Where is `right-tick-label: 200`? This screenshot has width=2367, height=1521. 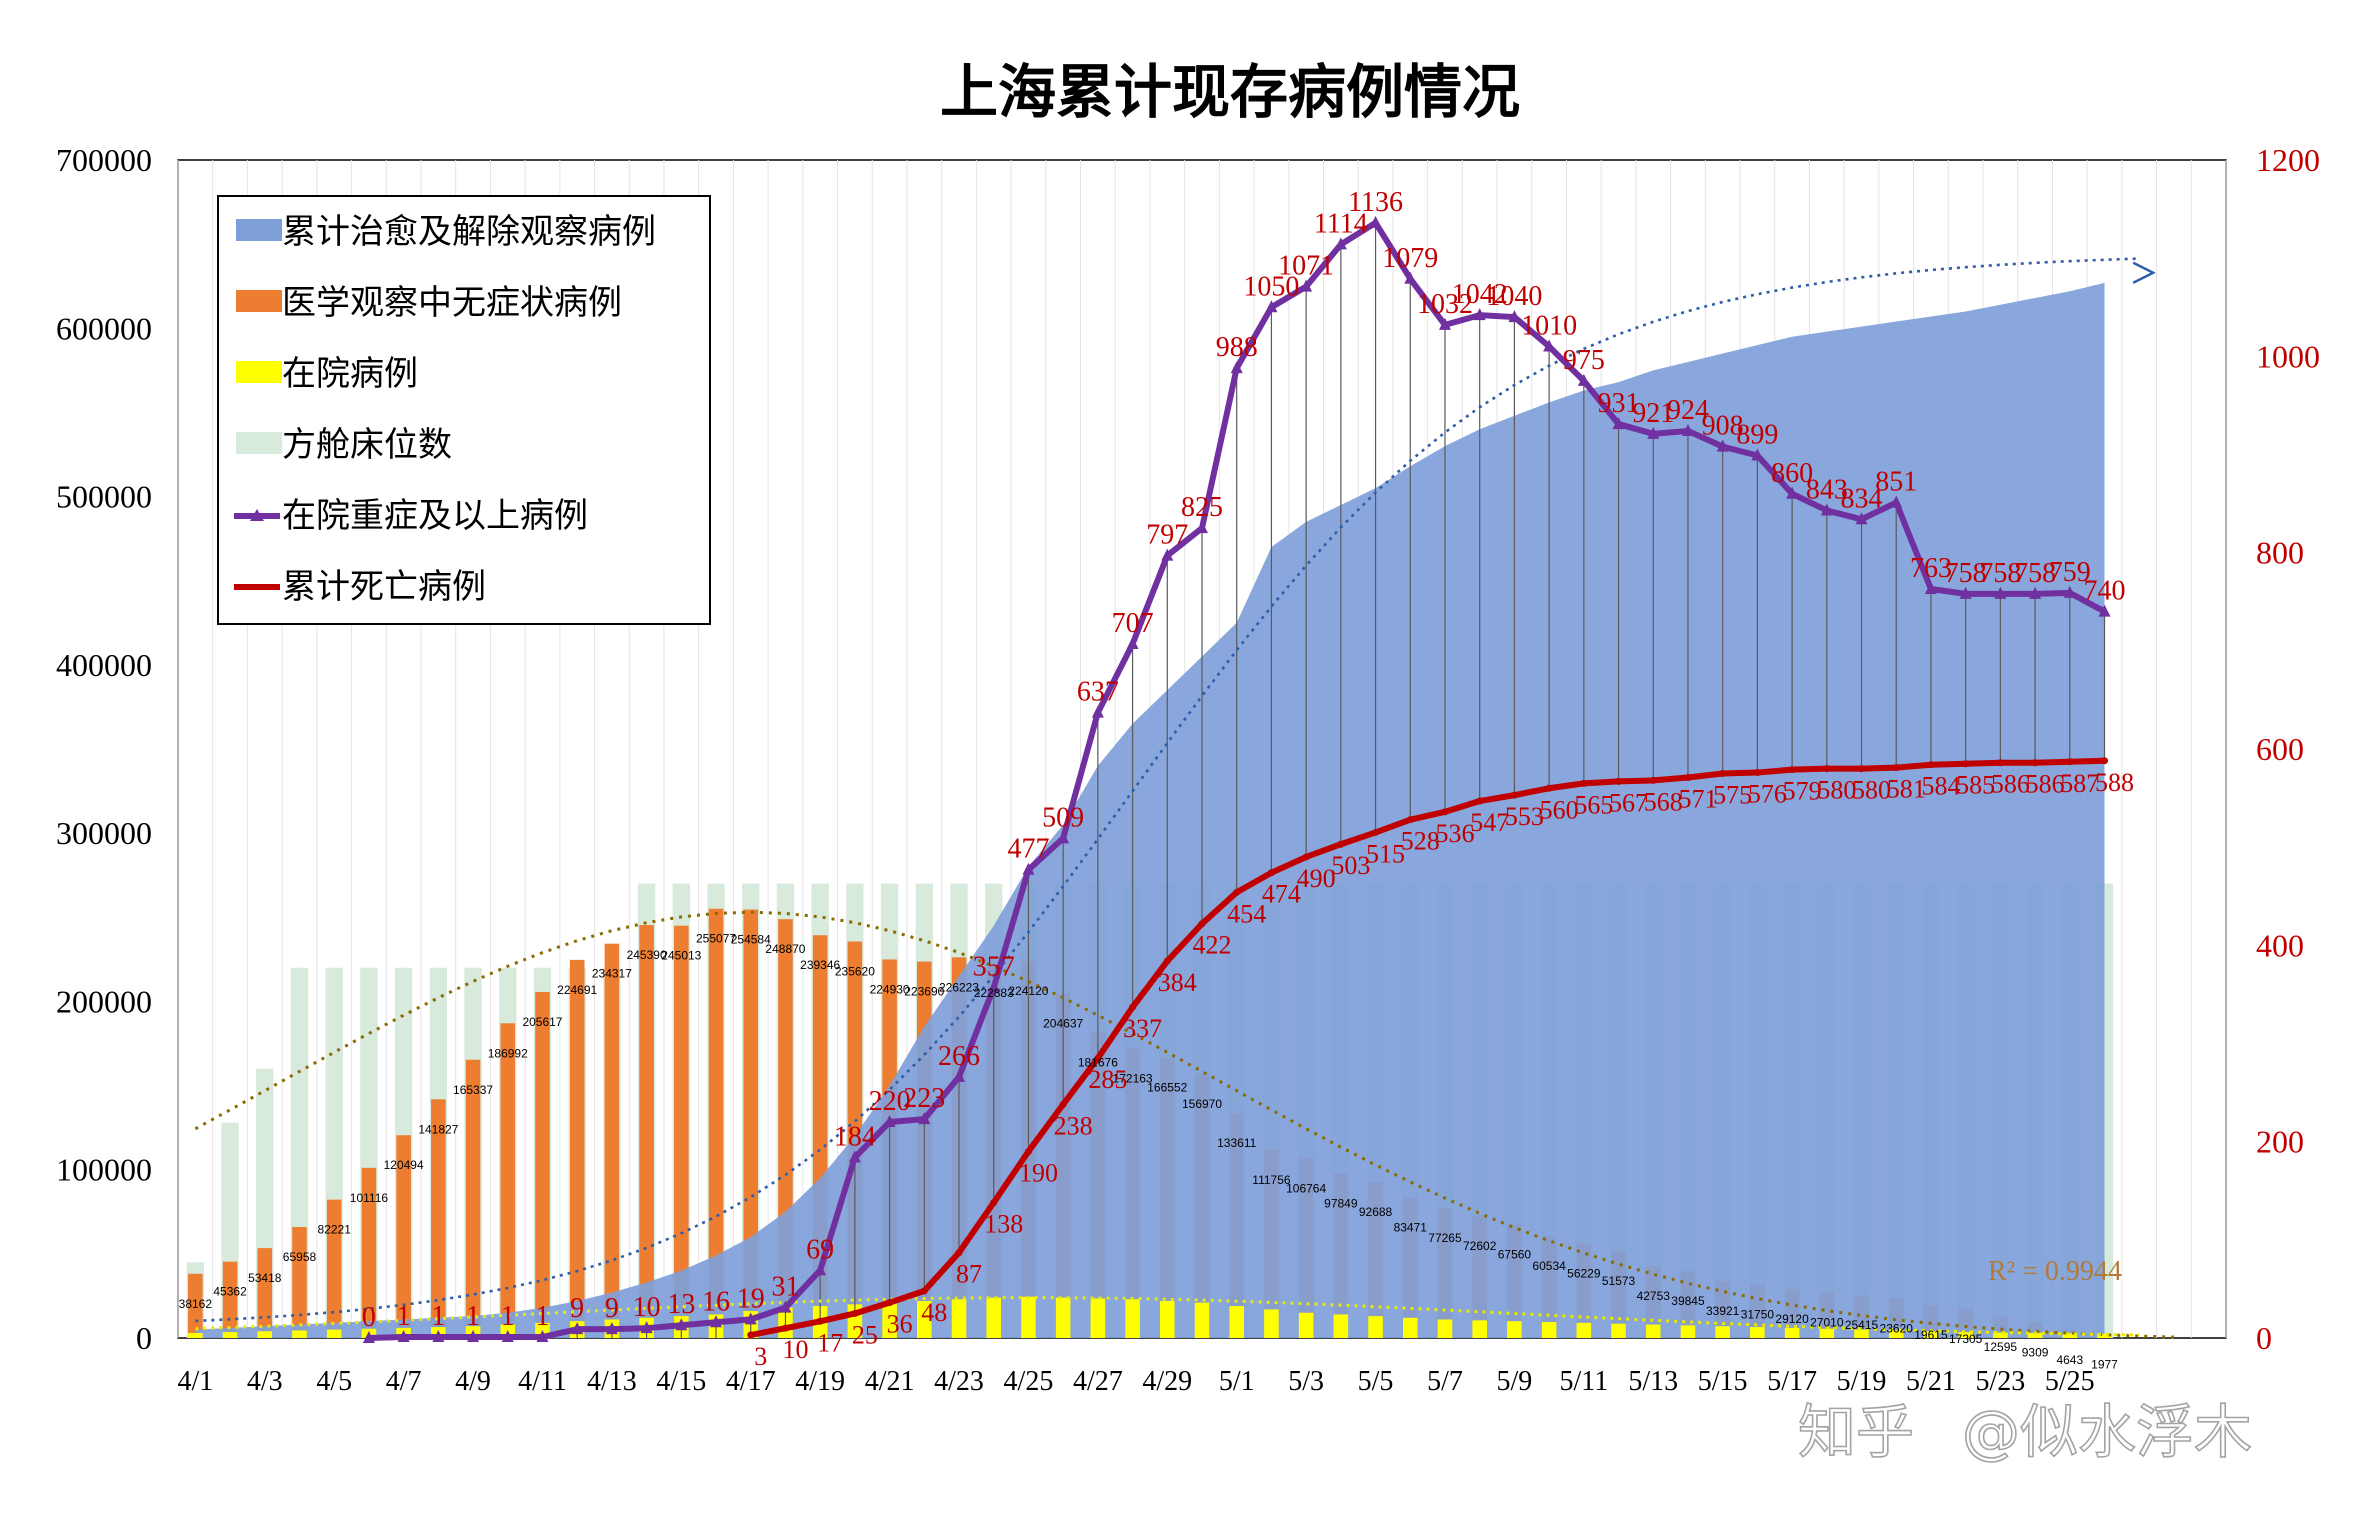 right-tick-label: 200 is located at coordinates (2280, 1142).